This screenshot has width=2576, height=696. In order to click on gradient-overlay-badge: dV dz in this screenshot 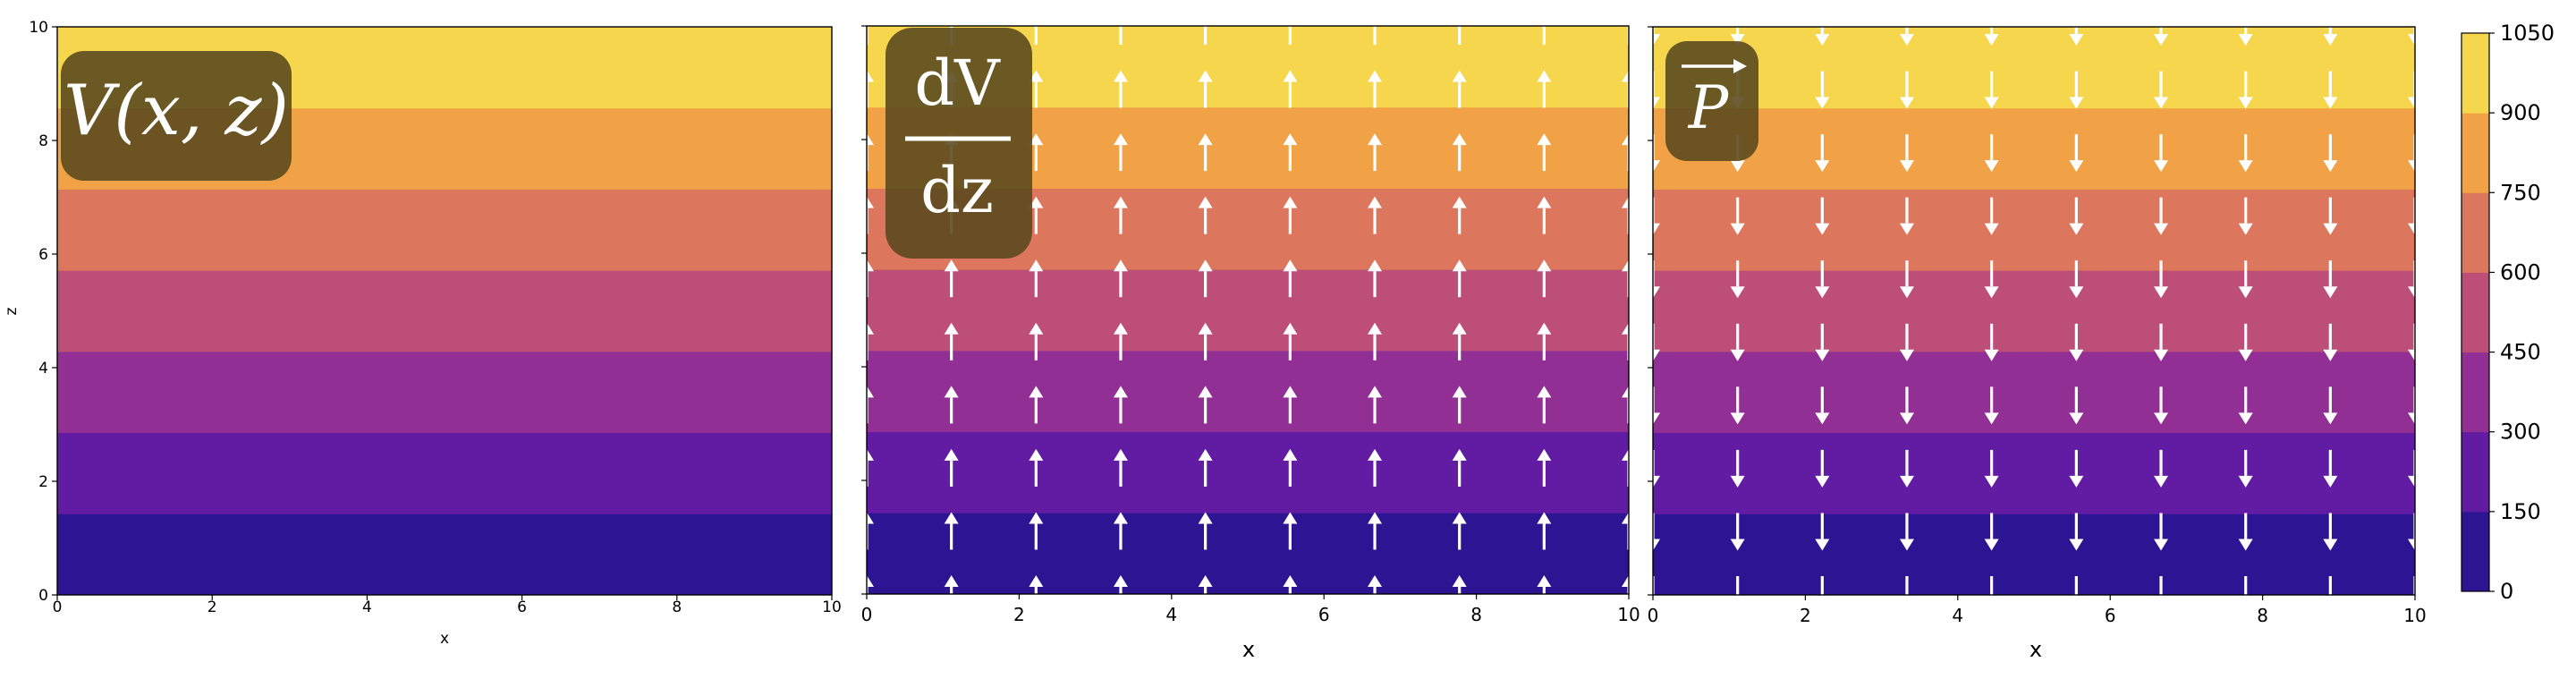, I will do `click(959, 143)`.